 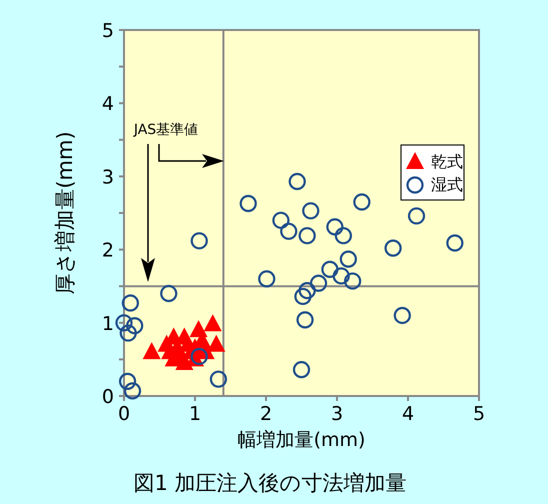 I want to click on legend-label: 乾式, so click(x=447, y=161).